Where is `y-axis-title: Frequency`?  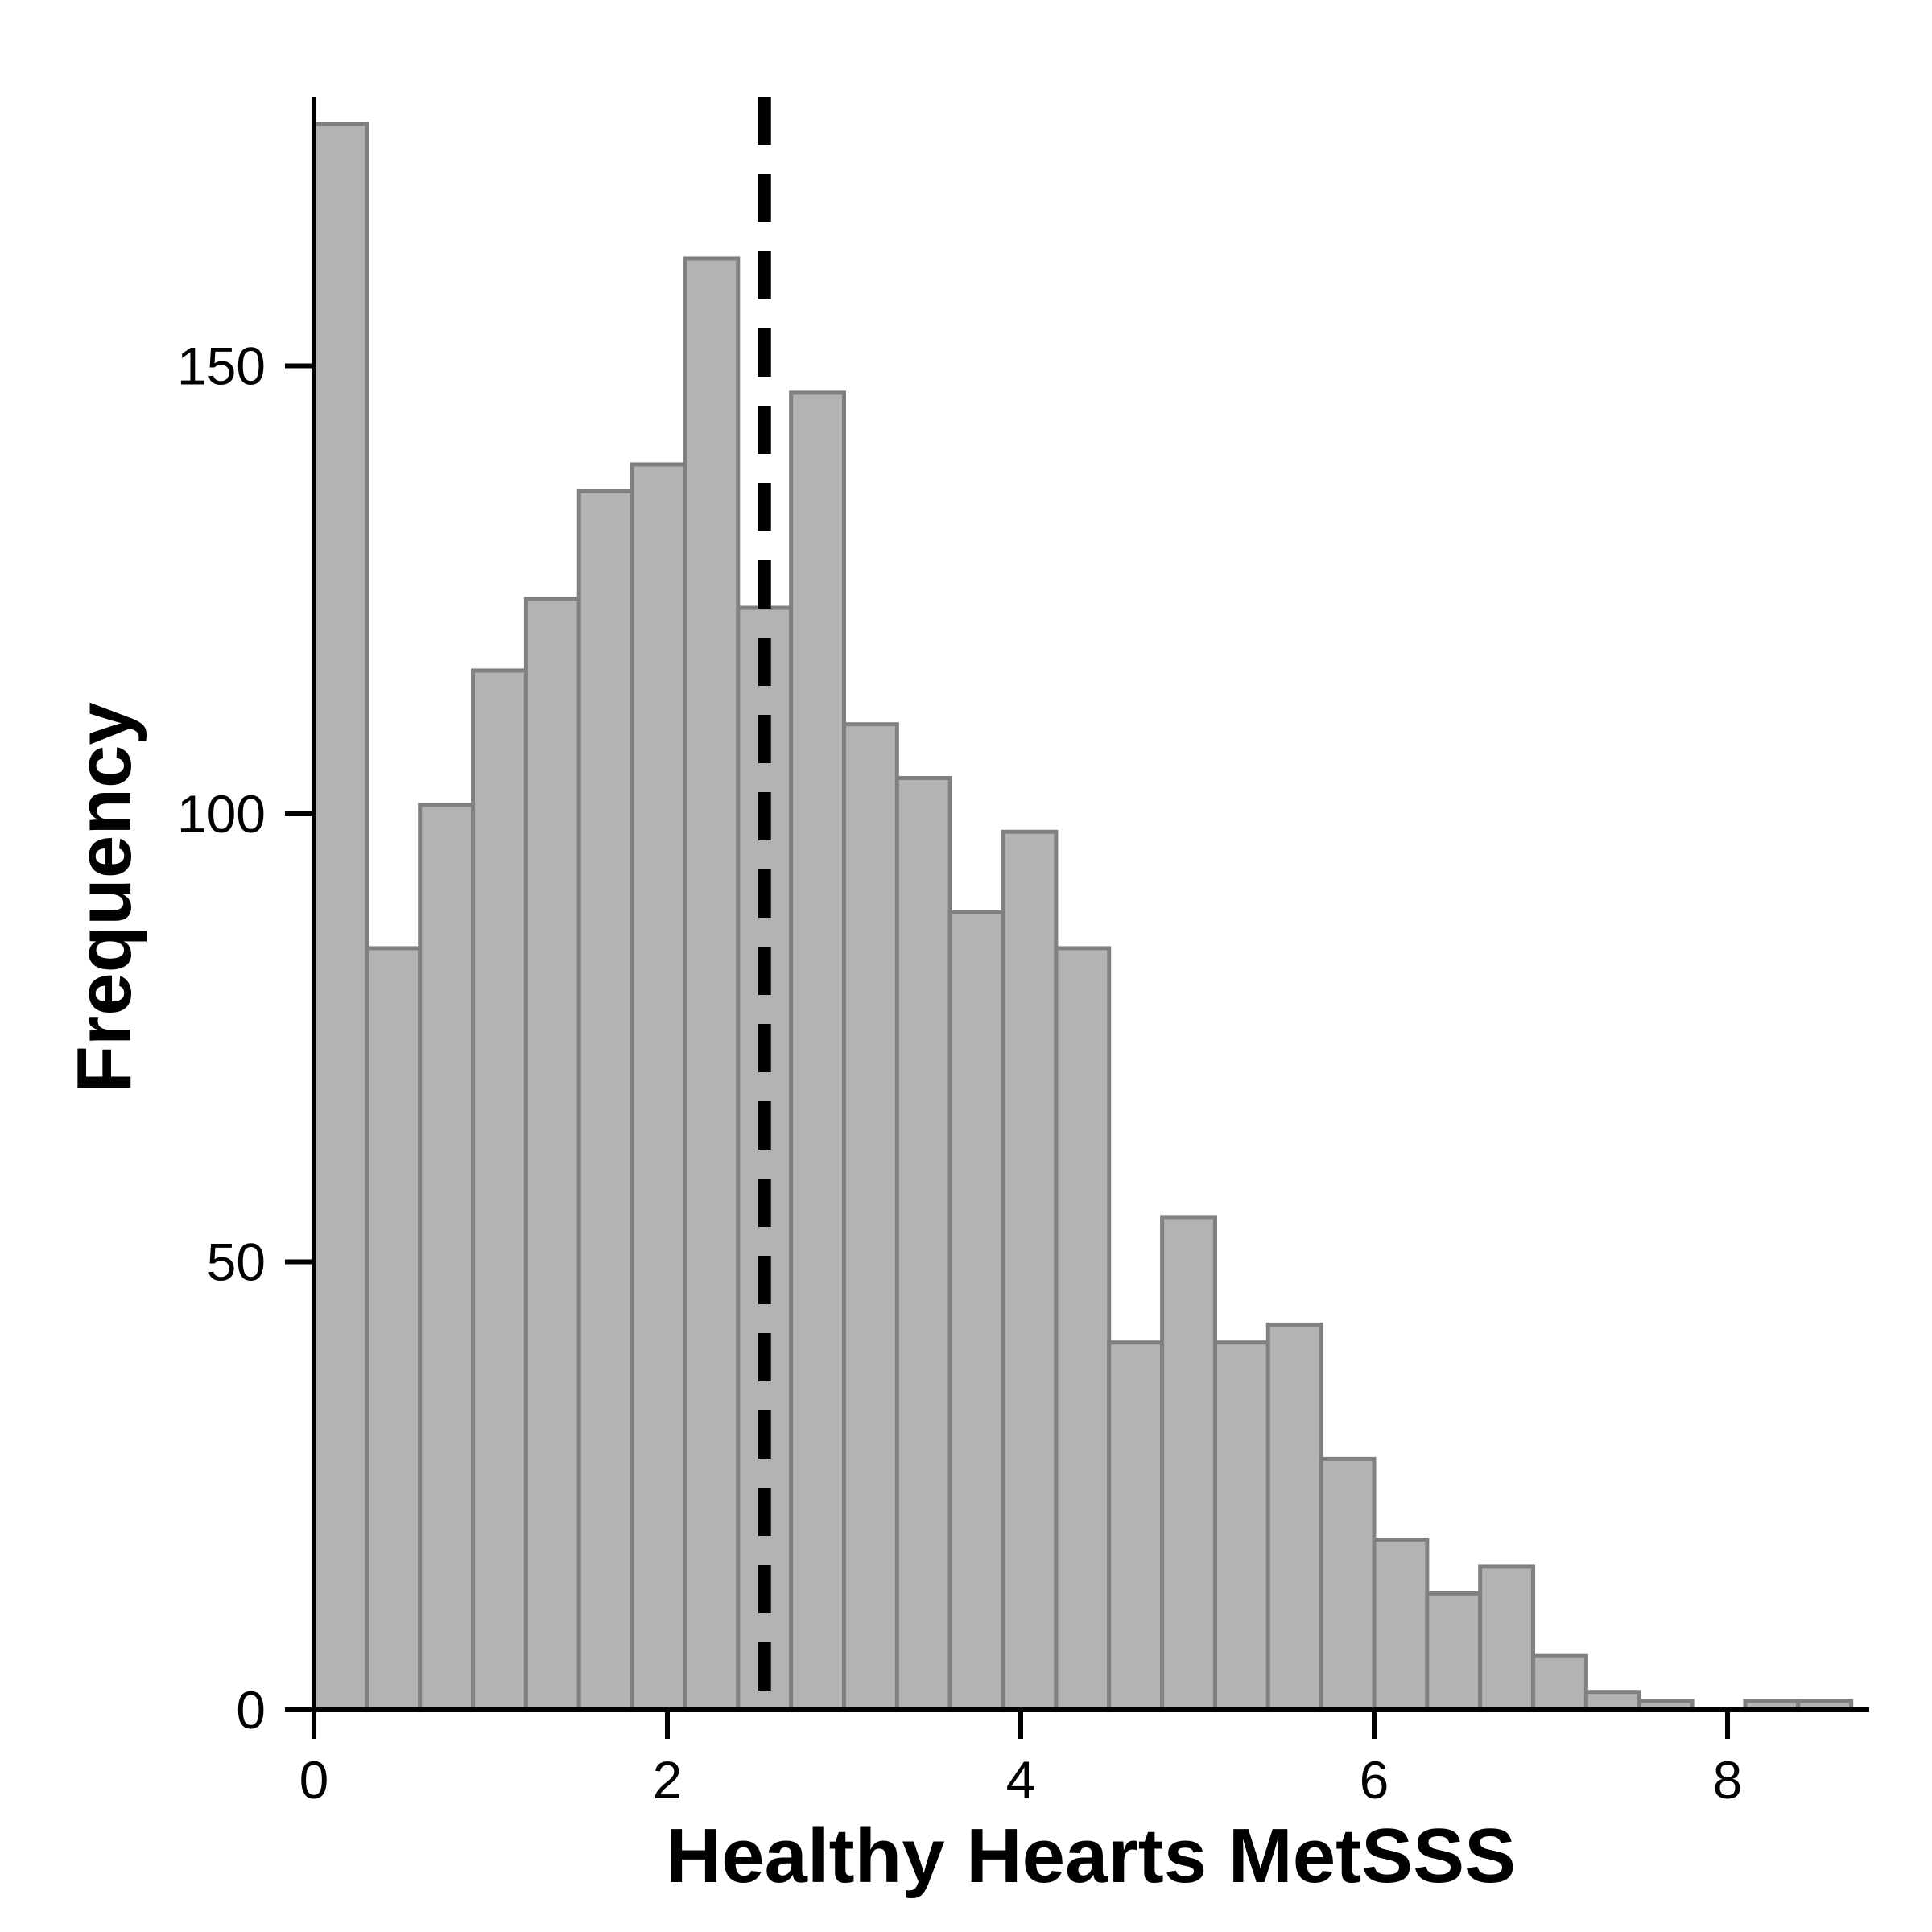
y-axis-title: Frequency is located at coordinates (104, 897).